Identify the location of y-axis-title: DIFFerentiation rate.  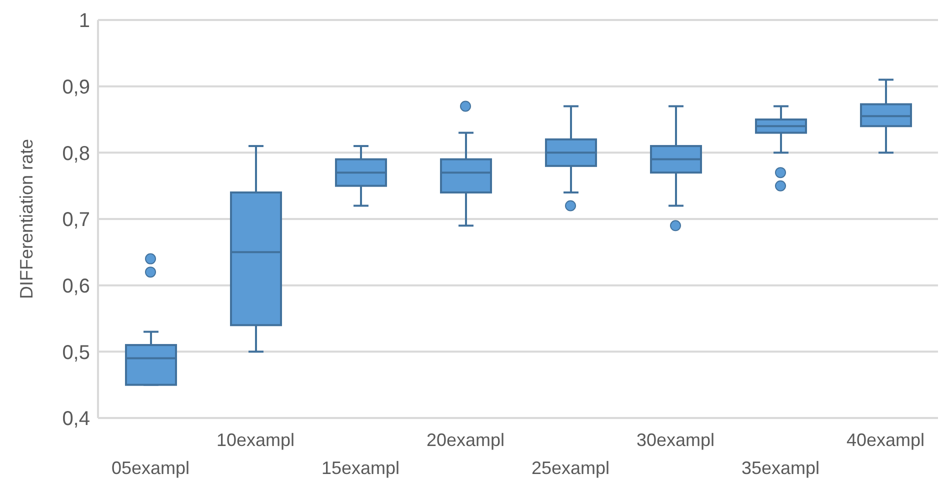
(26, 219).